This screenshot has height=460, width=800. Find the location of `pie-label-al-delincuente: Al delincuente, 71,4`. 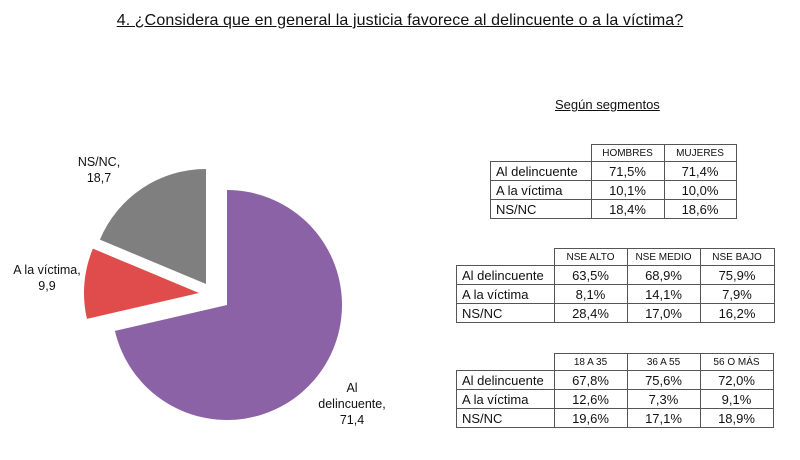

pie-label-al-delincuente: Al delincuente, 71,4 is located at coordinates (352, 404).